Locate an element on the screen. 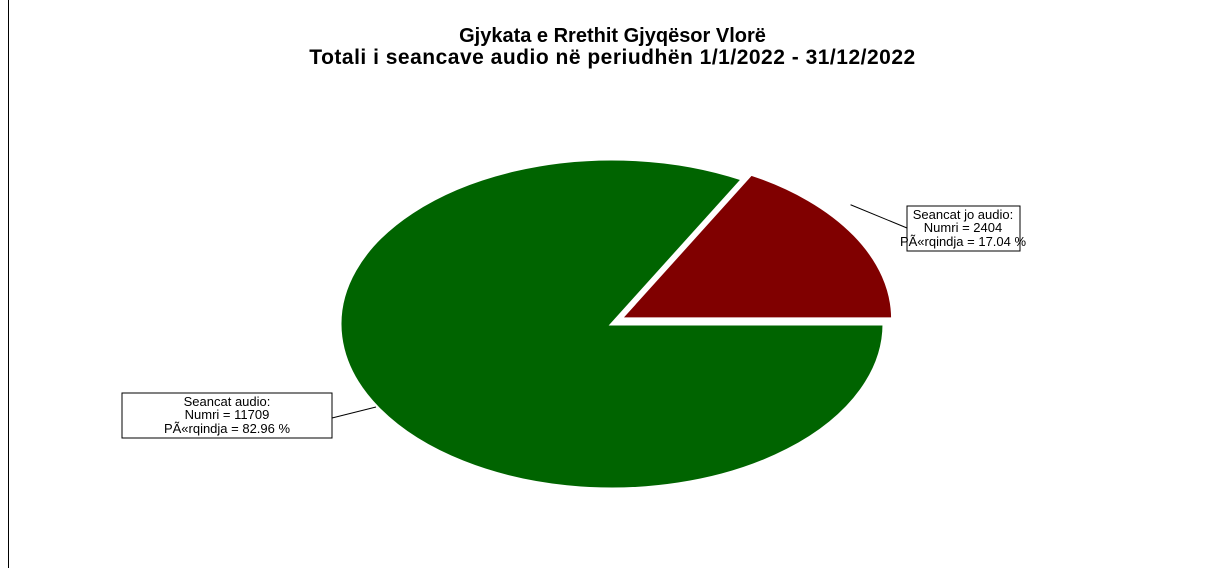 This screenshot has width=1225, height=568. leader-line-audio is located at coordinates (354, 412).